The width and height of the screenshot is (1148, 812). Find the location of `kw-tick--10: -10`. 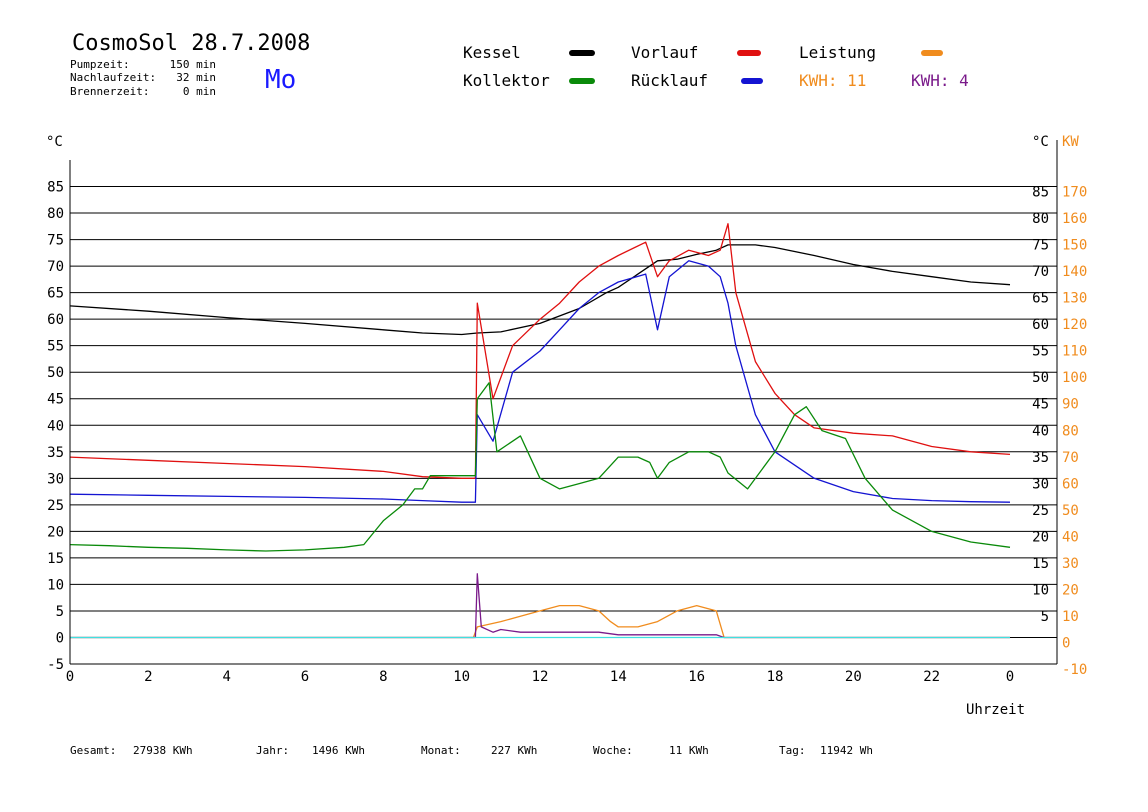

kw-tick--10: -10 is located at coordinates (1074, 670).